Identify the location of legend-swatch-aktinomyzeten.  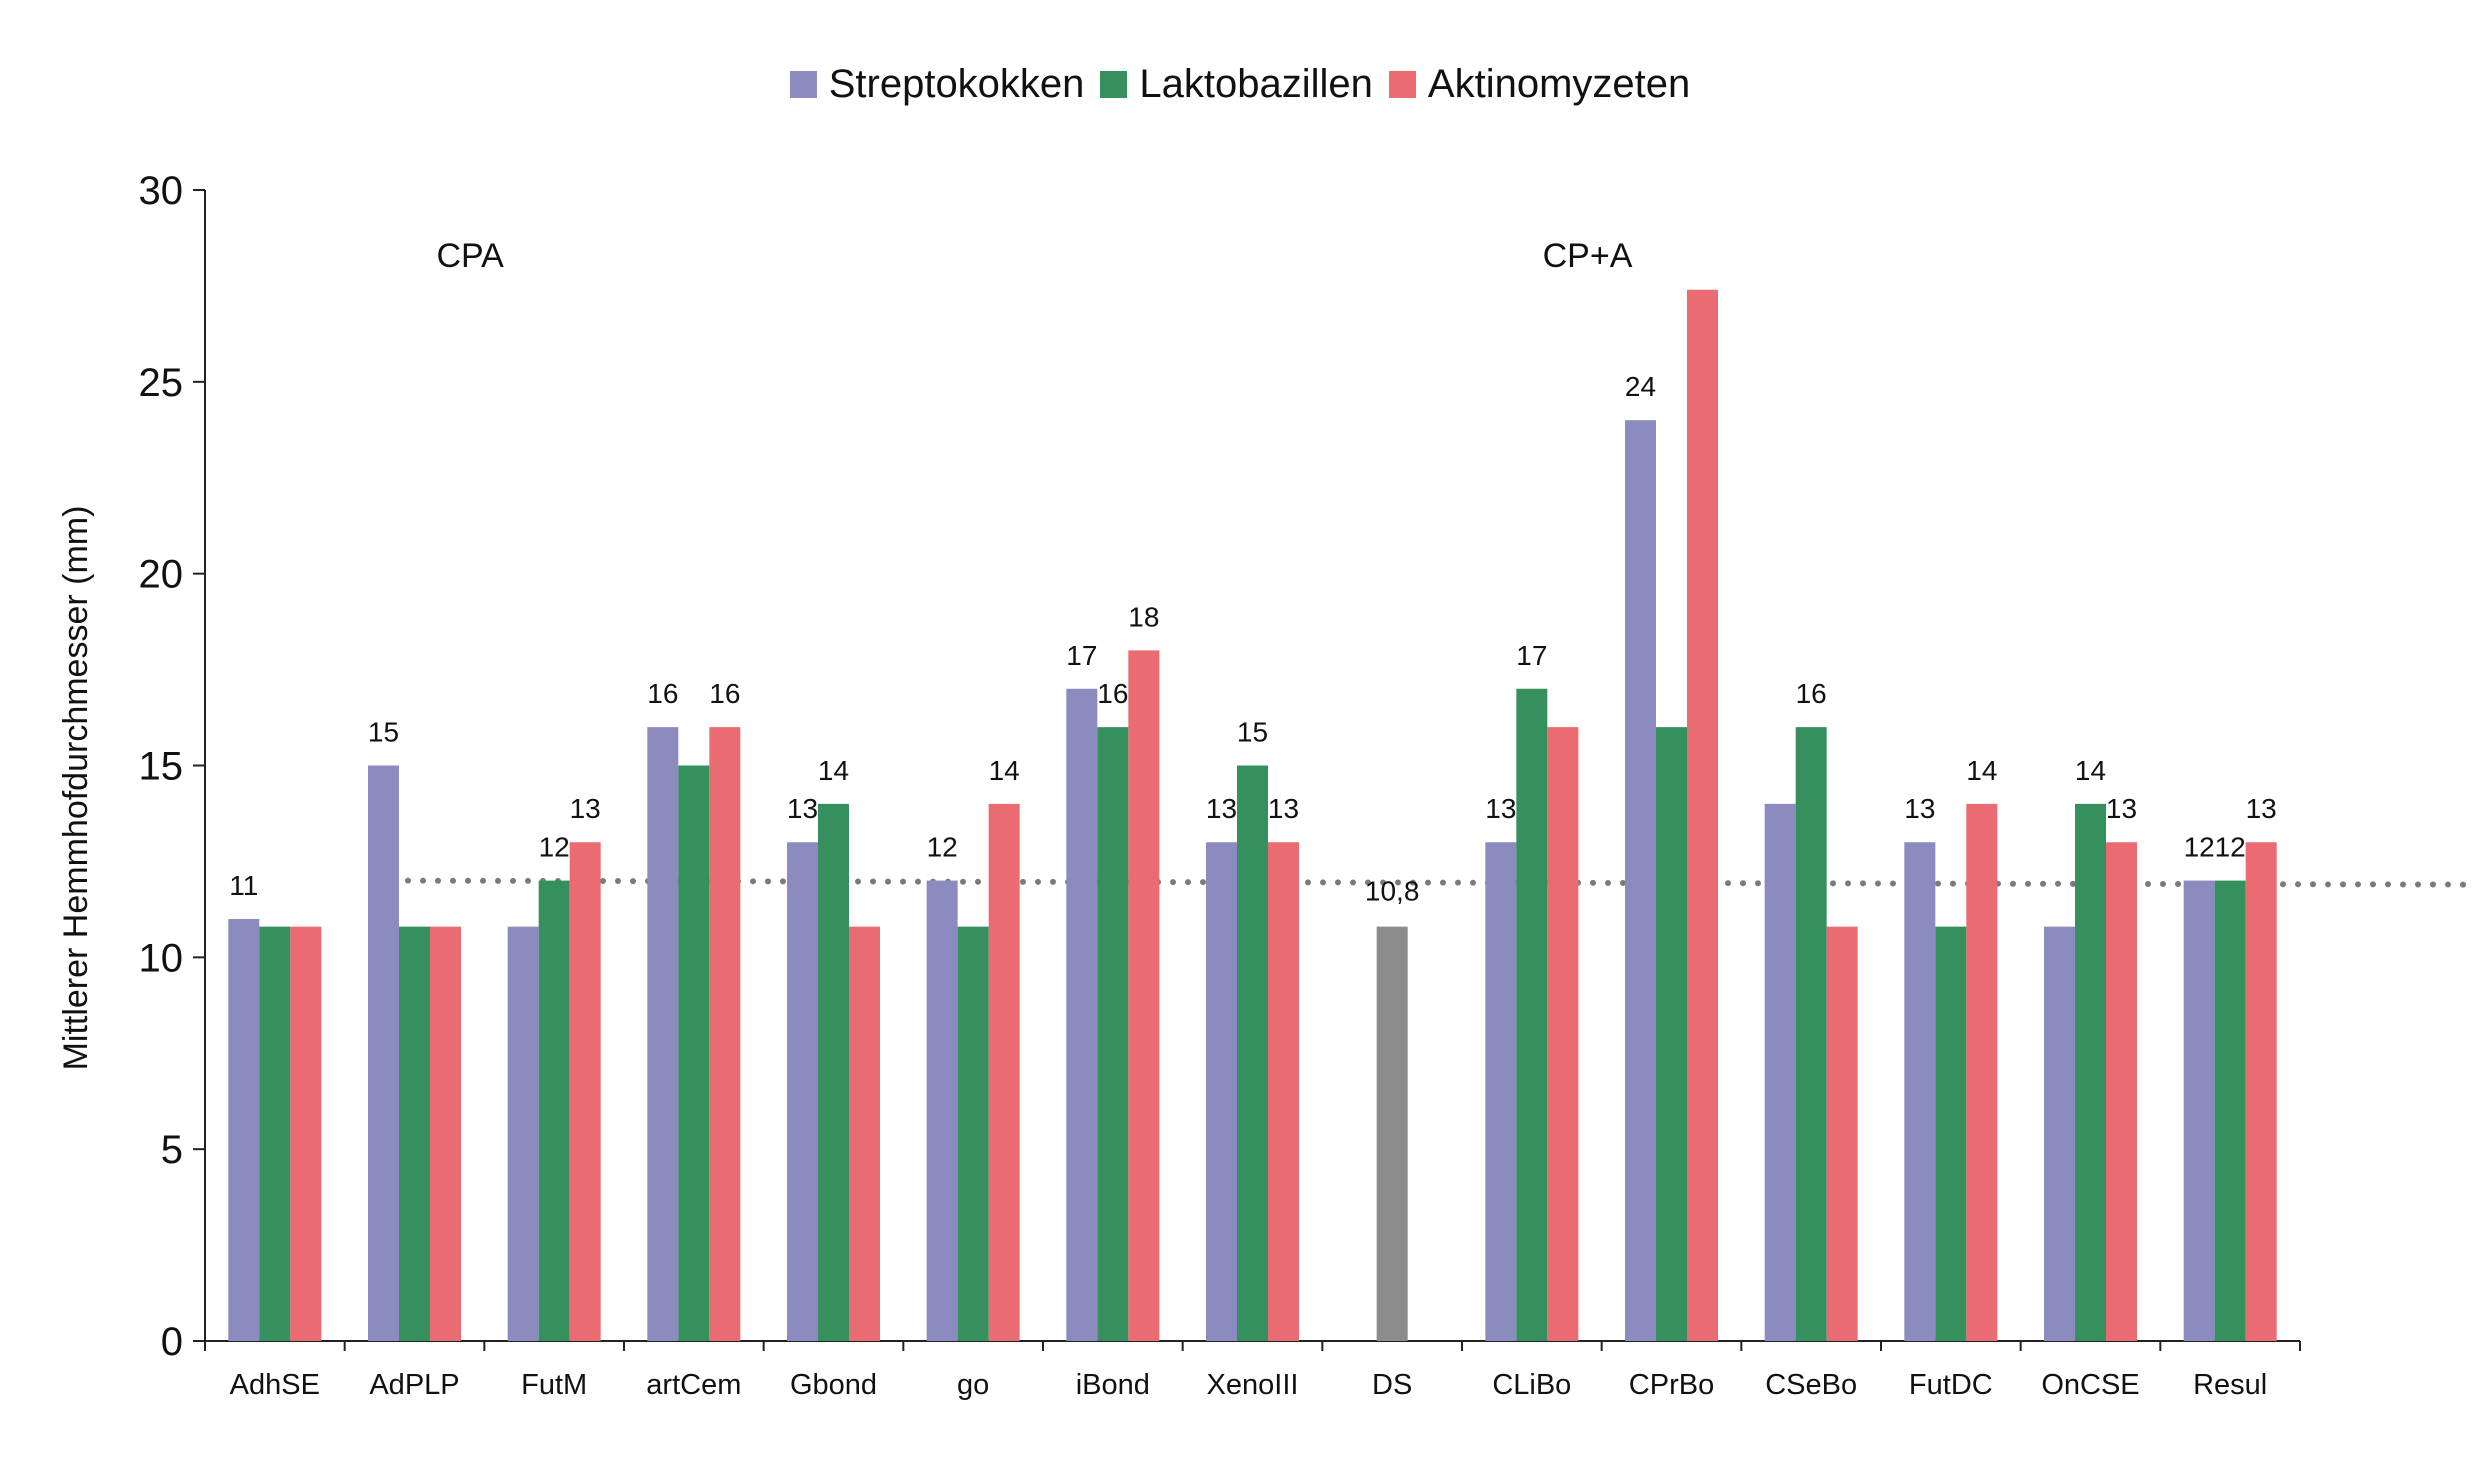
(1402, 84).